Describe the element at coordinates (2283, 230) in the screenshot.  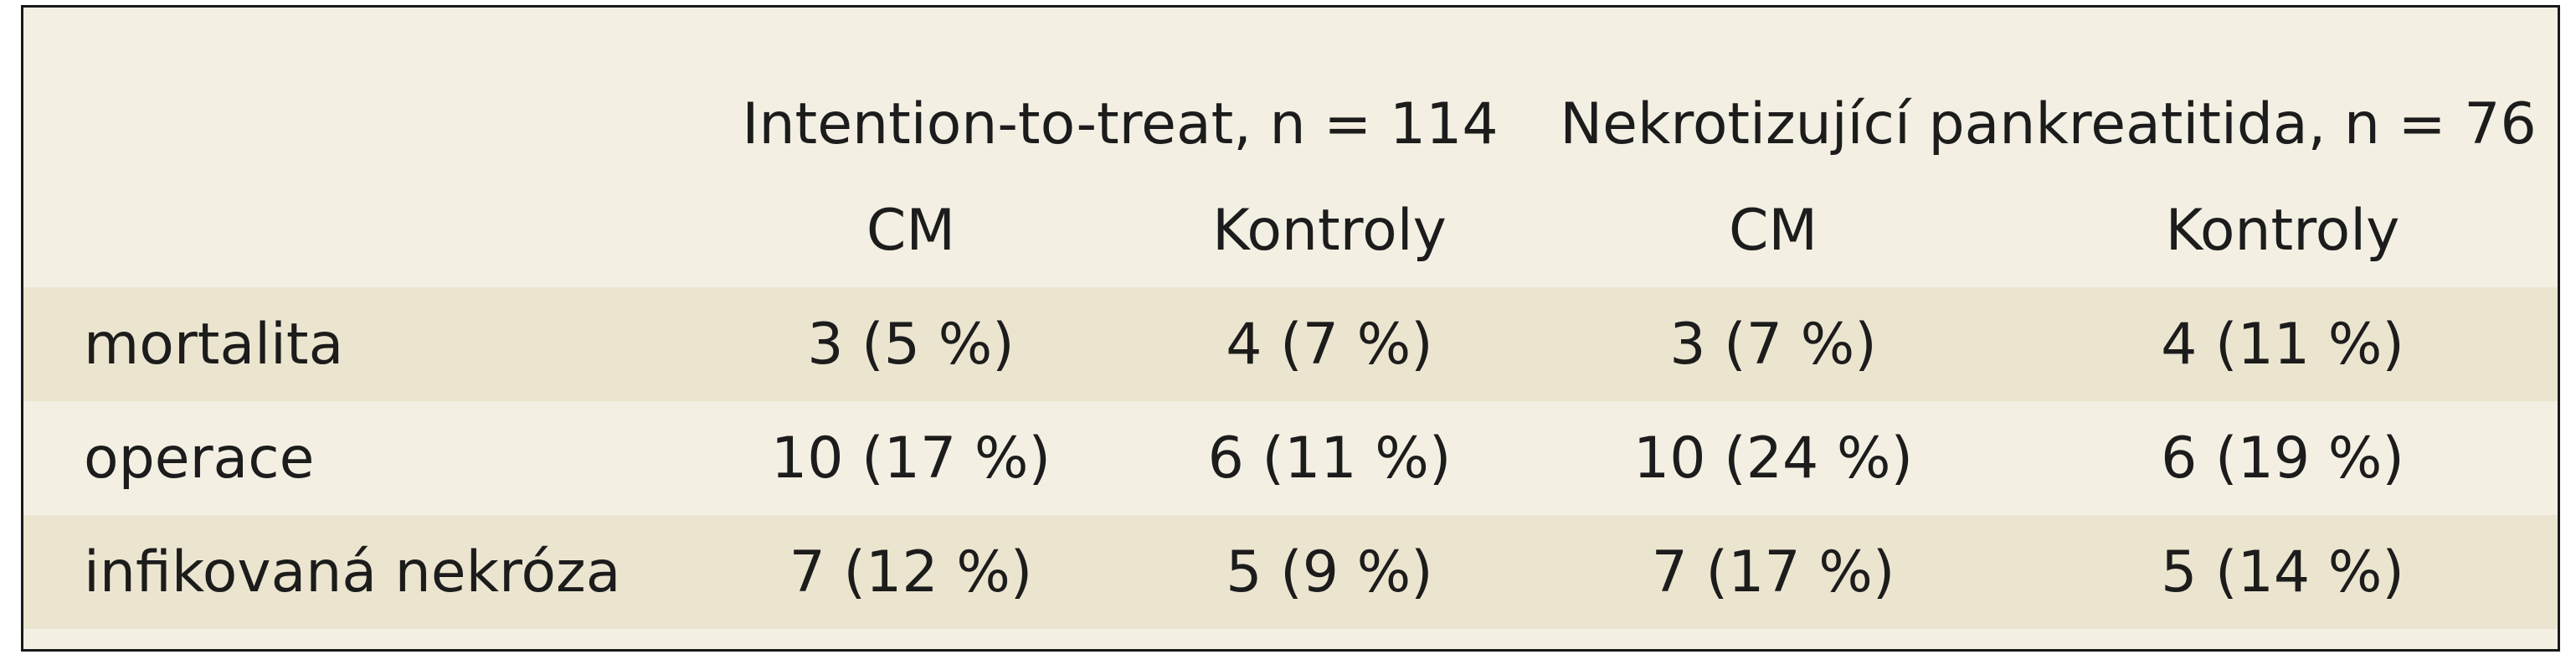
I see `subheader-nec-controls: Kontroly` at that location.